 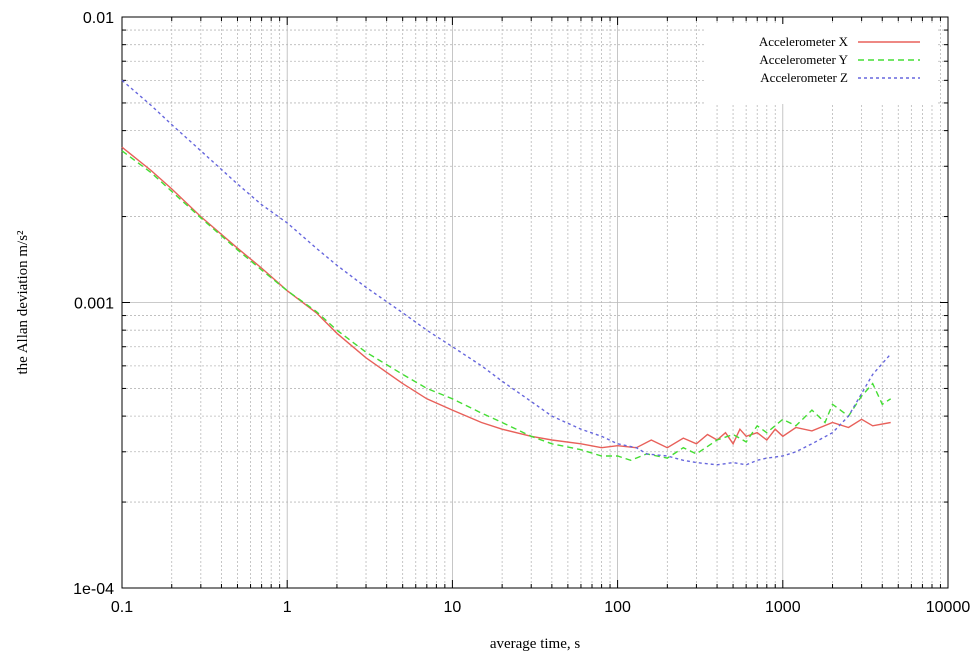 I want to click on y-tick-label: 0.001, so click(x=94, y=304).